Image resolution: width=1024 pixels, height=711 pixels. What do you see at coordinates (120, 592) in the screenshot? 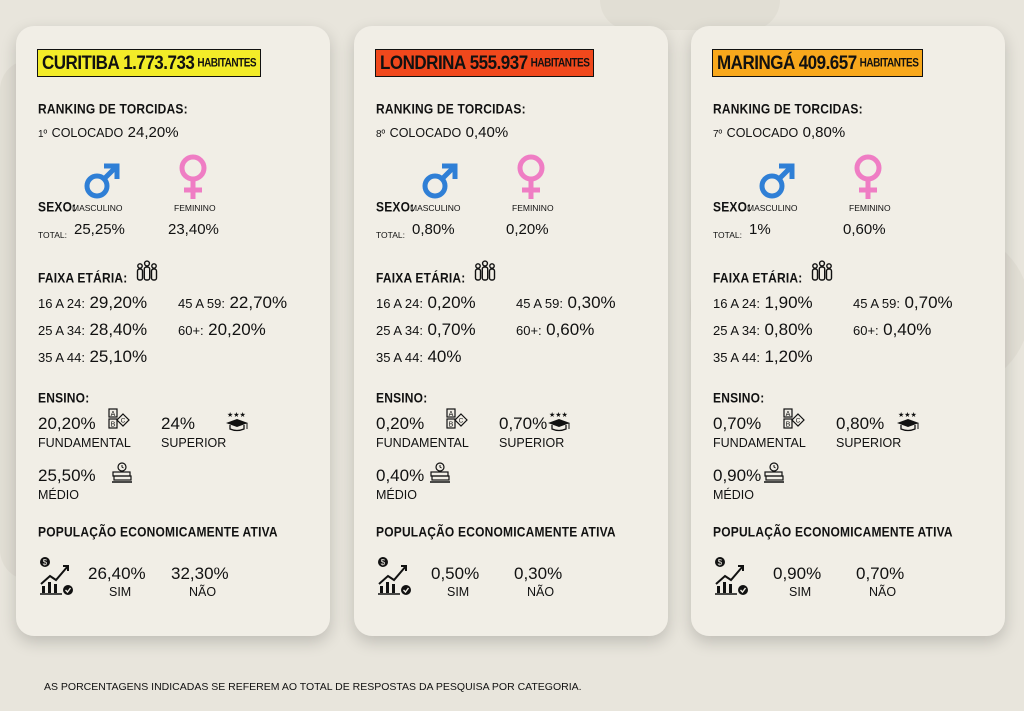
I see `sim-label: SIM` at bounding box center [120, 592].